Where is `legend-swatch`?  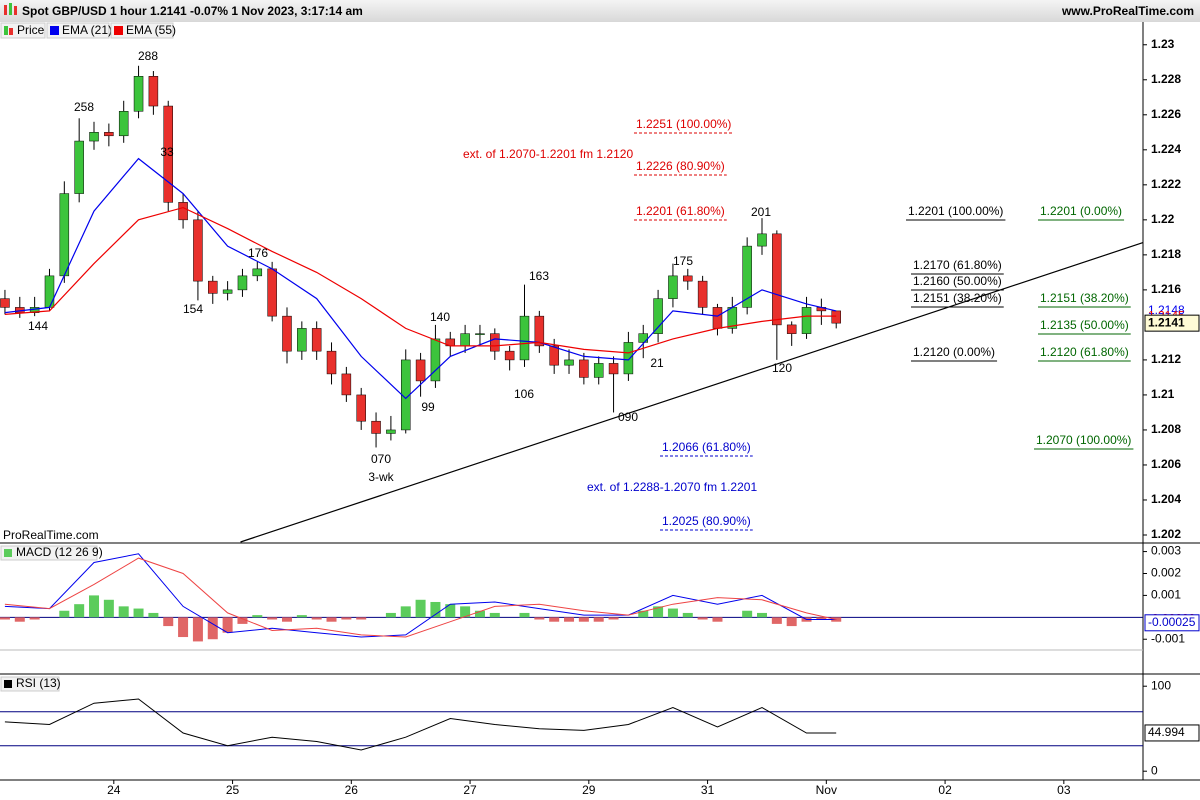 legend-swatch is located at coordinates (118, 30).